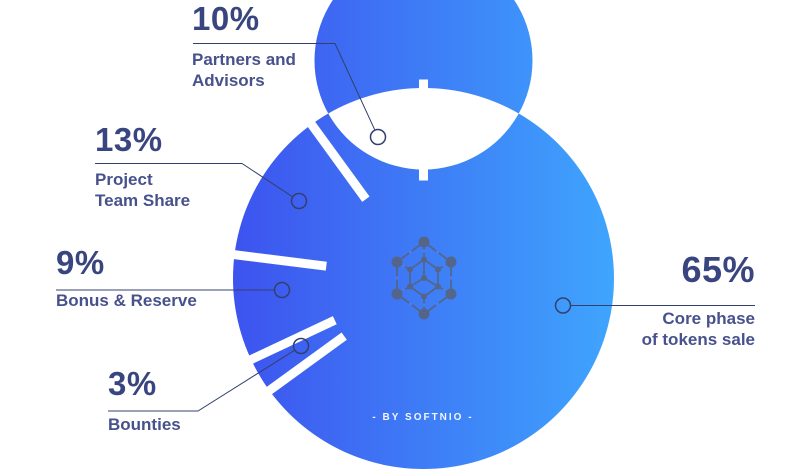 The width and height of the screenshot is (810, 471). I want to click on marker-bonus-reserve, so click(282, 290).